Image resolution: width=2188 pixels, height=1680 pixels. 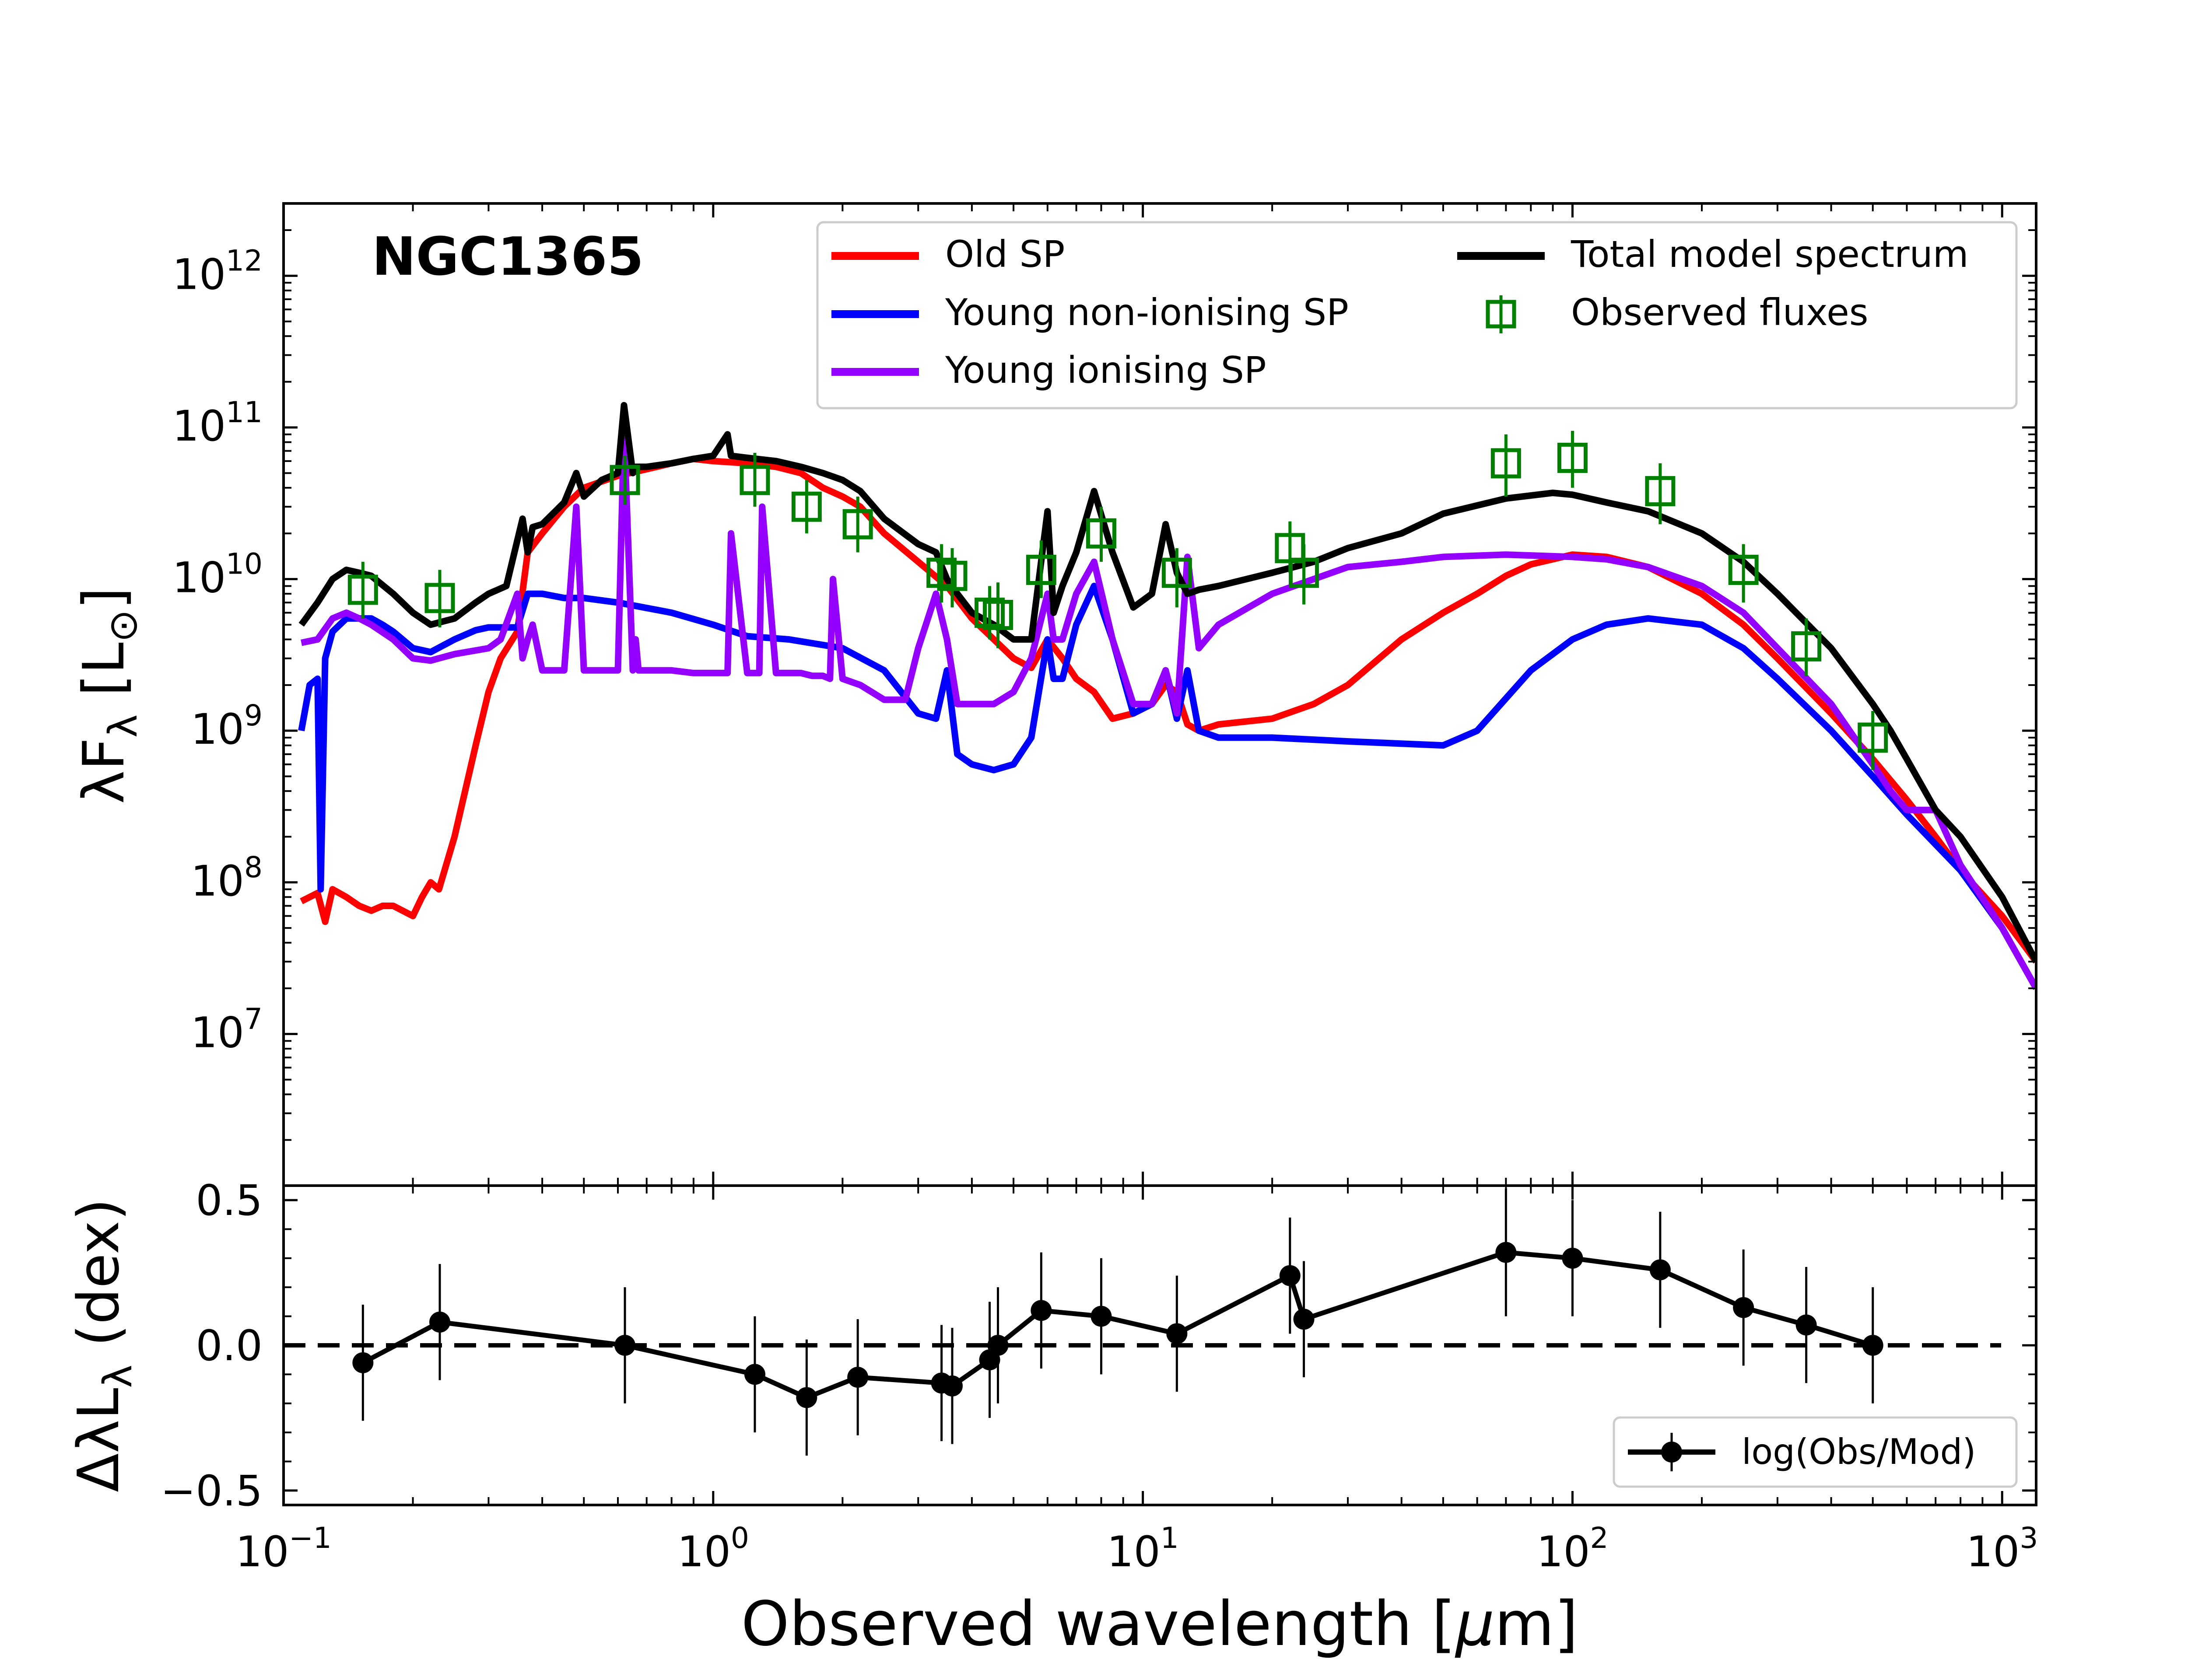 I want to click on x-tick-label: 10⁻¹, so click(x=283, y=1548).